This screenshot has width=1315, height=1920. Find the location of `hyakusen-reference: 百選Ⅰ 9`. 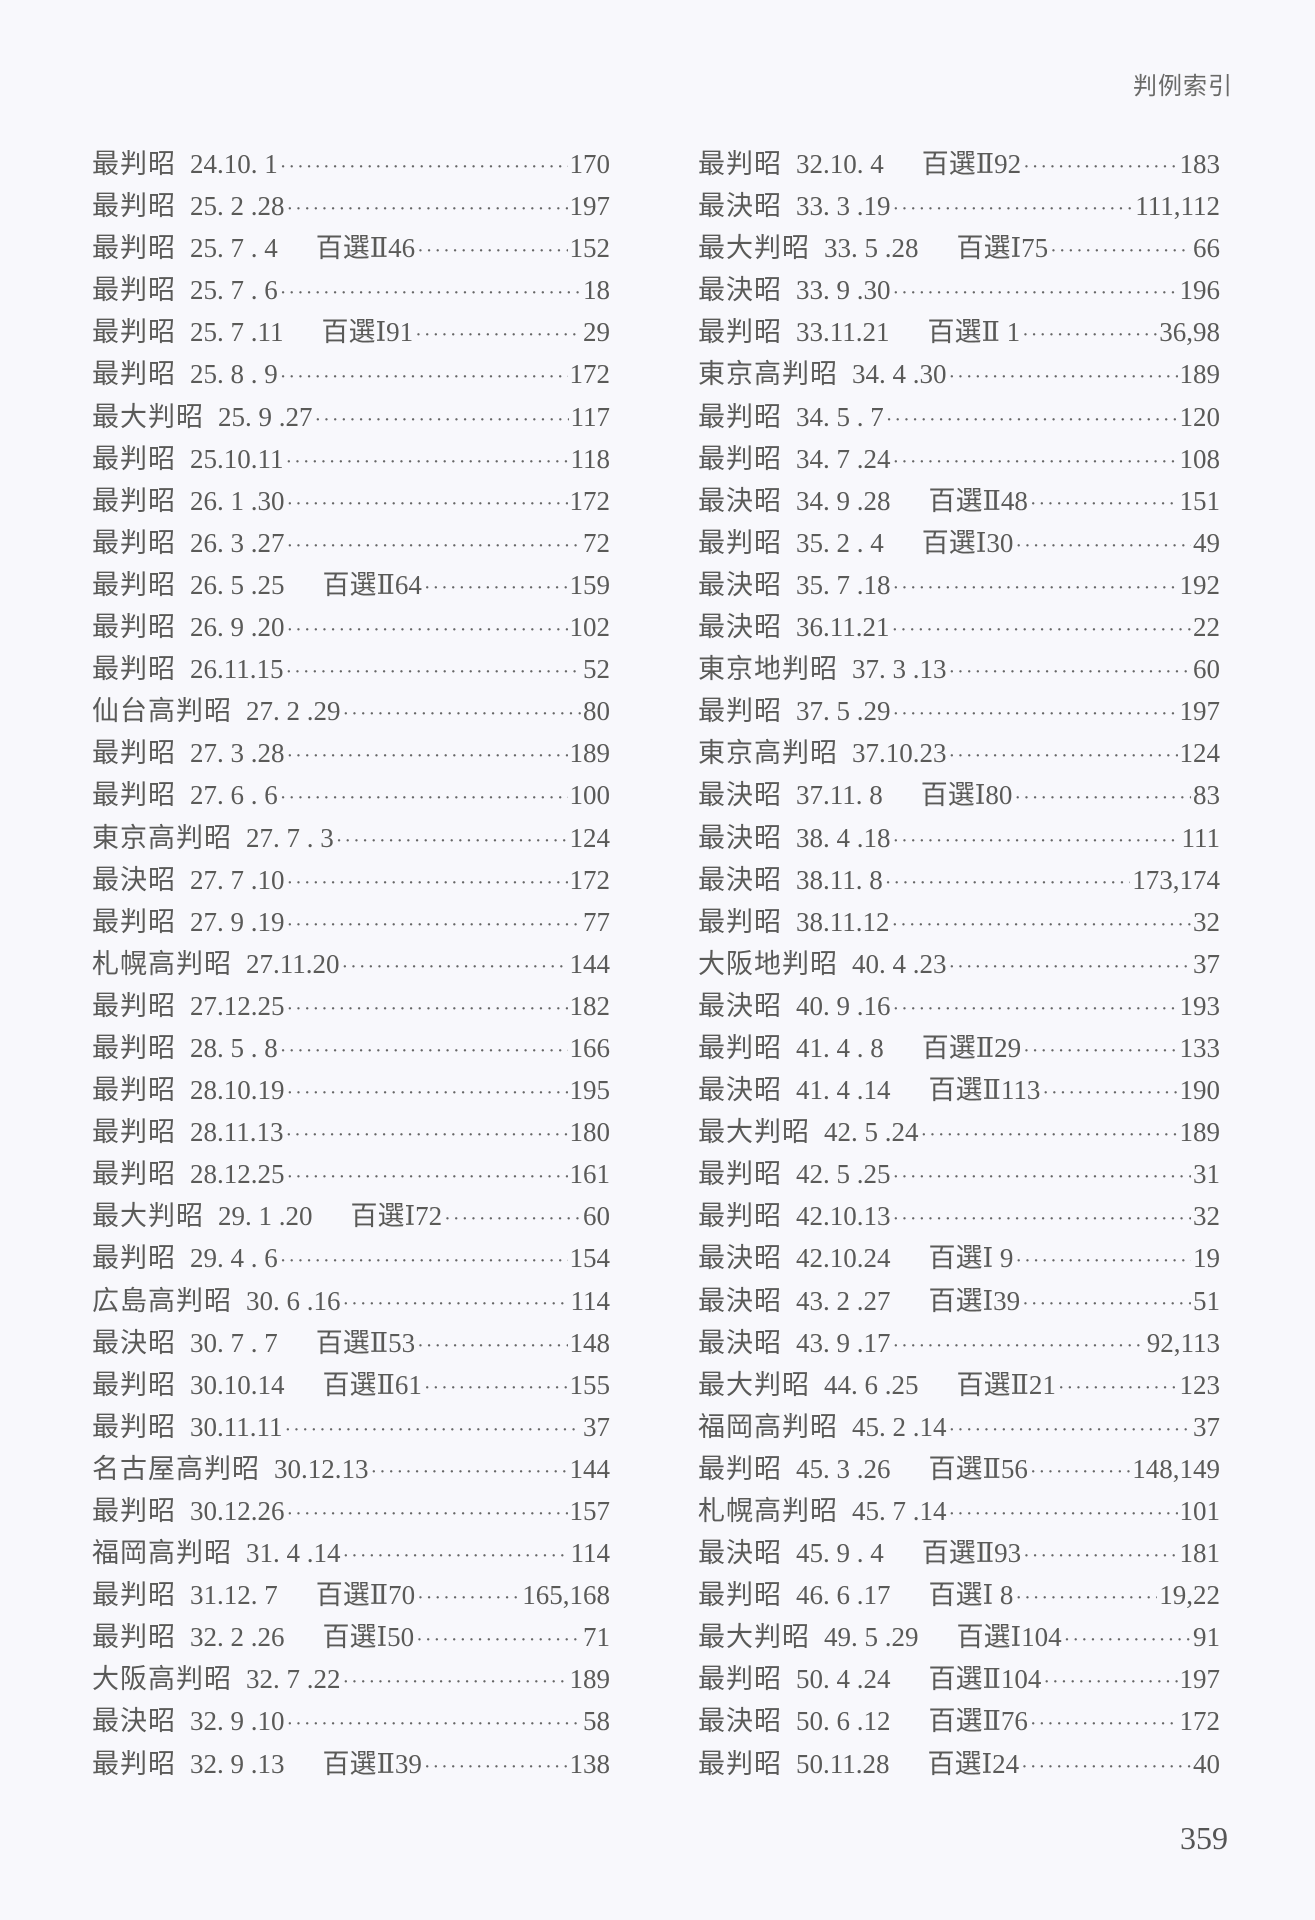

hyakusen-reference: 百選Ⅰ 9 is located at coordinates (971, 1258).